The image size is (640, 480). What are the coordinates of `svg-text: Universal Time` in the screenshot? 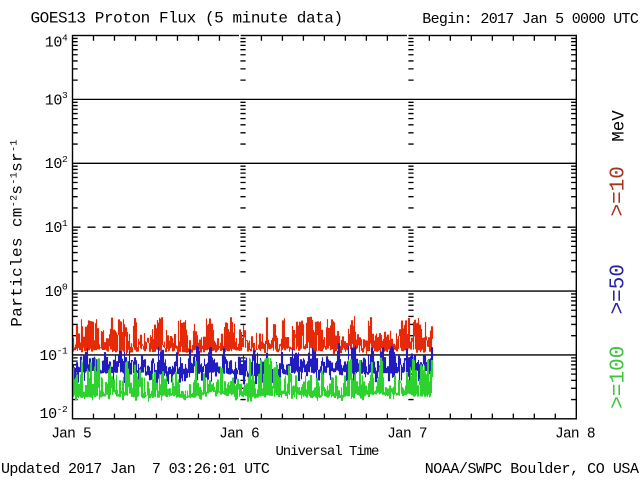 It's located at (327, 452).